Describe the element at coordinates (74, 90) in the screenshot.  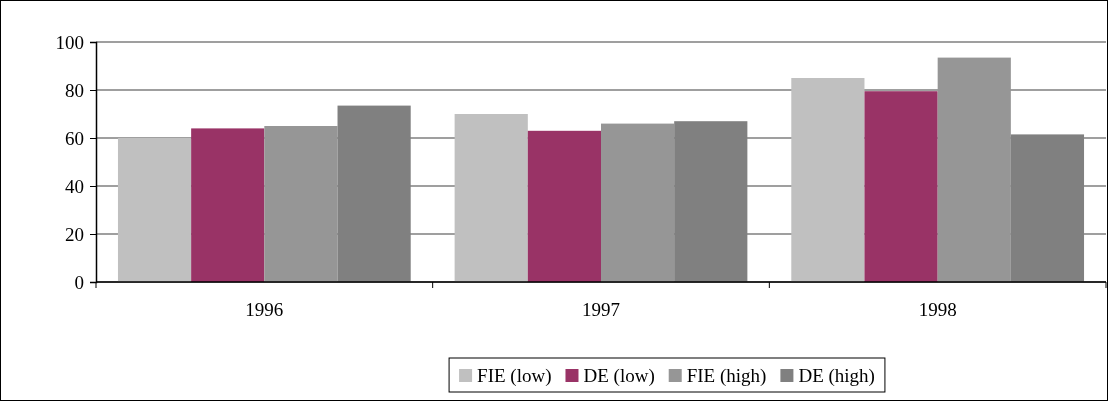
I see `y-tick-label: 80` at that location.